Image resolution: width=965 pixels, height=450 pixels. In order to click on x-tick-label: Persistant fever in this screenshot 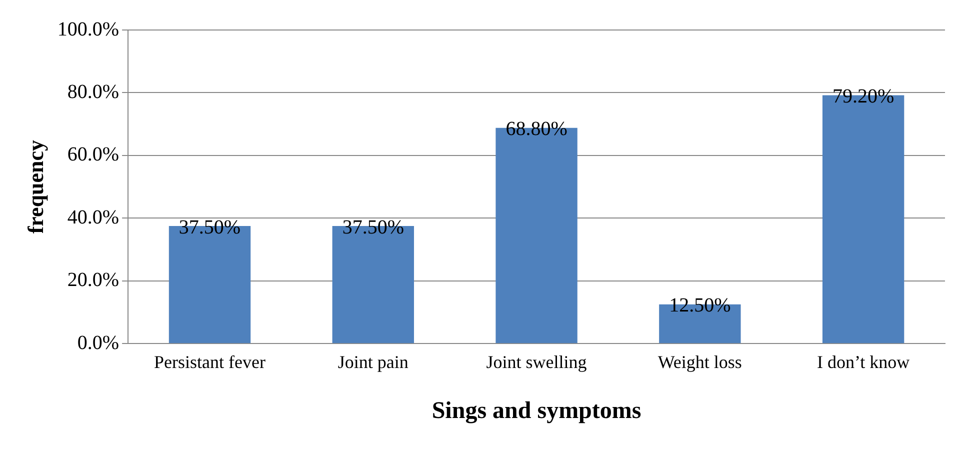, I will do `click(210, 362)`.